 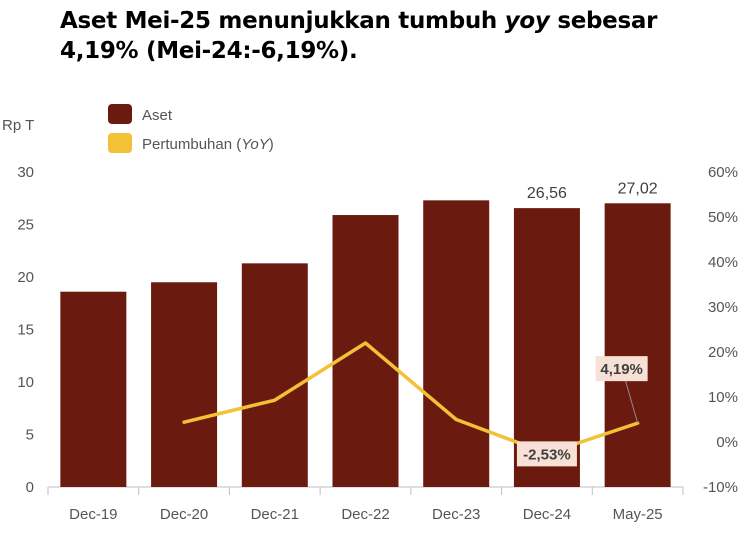 What do you see at coordinates (720, 487) in the screenshot?
I see `y-right-tick-label: -10%` at bounding box center [720, 487].